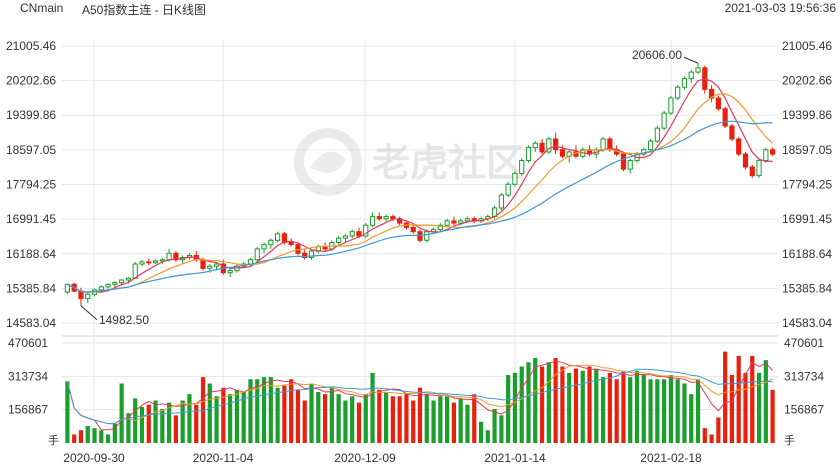 Image resolution: width=840 pixels, height=470 pixels. I want to click on volume-ma-lines, so click(419, 395).